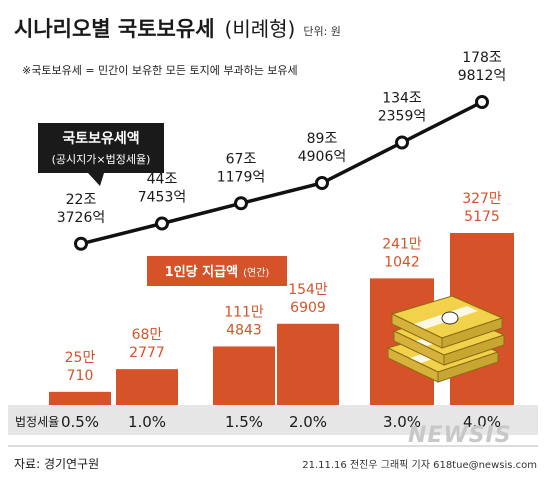  What do you see at coordinates (37, 422) in the screenshot?
I see `x-axis-title: 법정세율` at bounding box center [37, 422].